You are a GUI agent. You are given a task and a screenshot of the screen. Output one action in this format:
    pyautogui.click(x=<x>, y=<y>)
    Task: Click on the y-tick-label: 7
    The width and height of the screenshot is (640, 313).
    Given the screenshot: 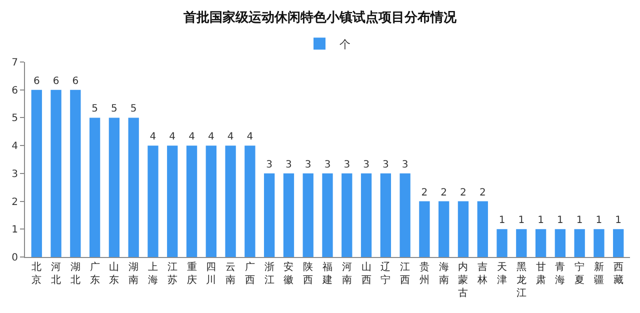 What is the action you would take?
    pyautogui.click(x=15, y=63)
    